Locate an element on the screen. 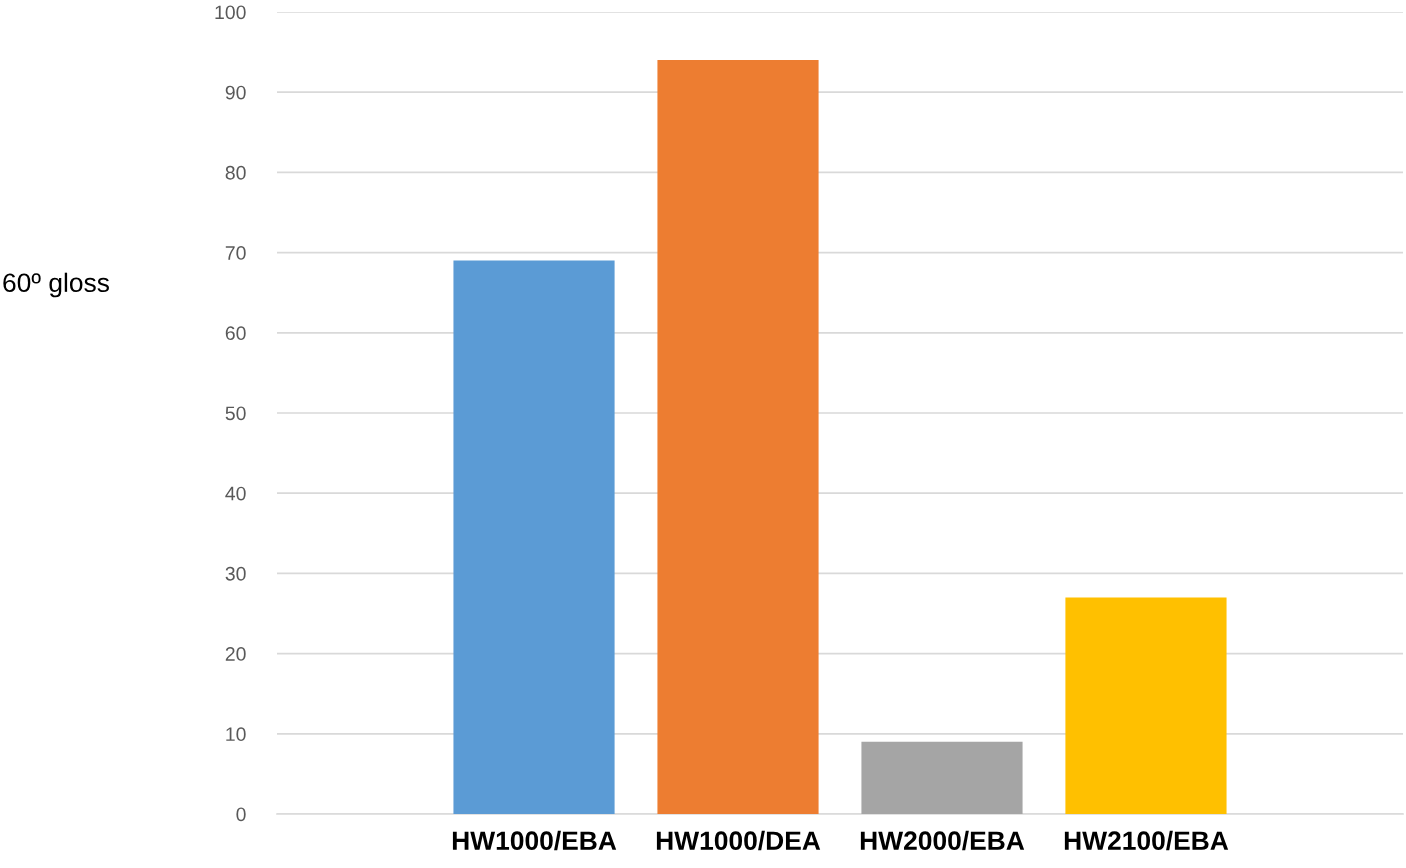 This screenshot has height=868, width=1406. x-tick-label: HW2000/EBA is located at coordinates (942, 840).